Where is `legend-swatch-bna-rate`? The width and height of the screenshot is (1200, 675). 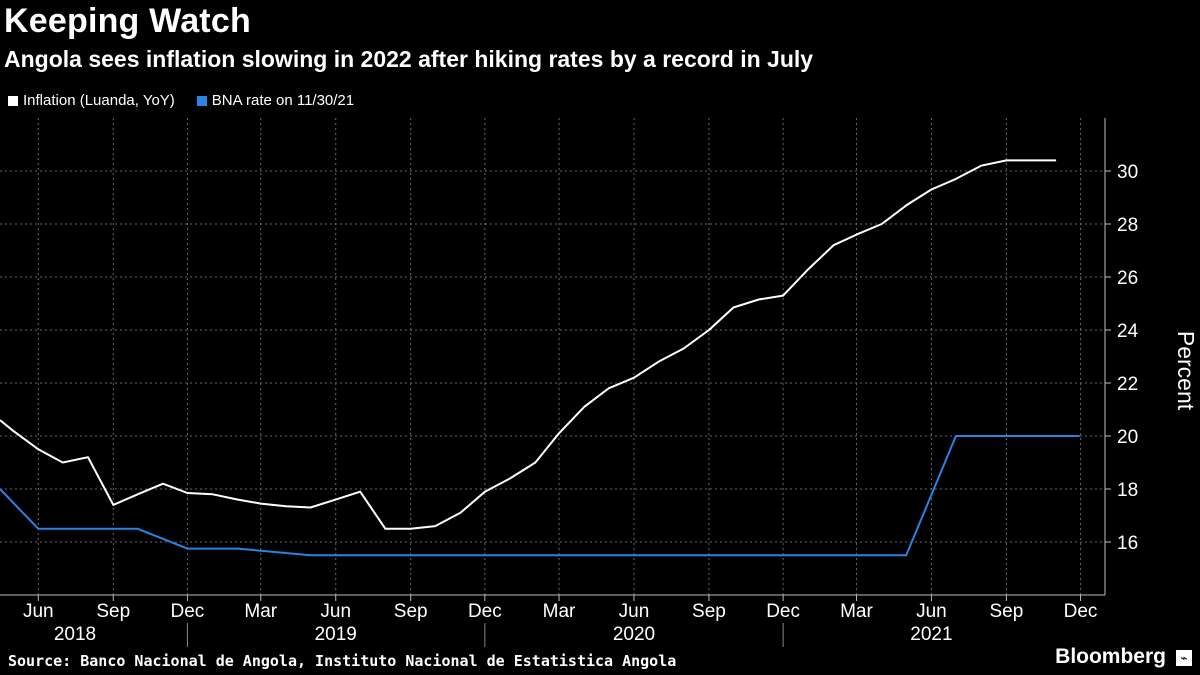
legend-swatch-bna-rate is located at coordinates (201, 100).